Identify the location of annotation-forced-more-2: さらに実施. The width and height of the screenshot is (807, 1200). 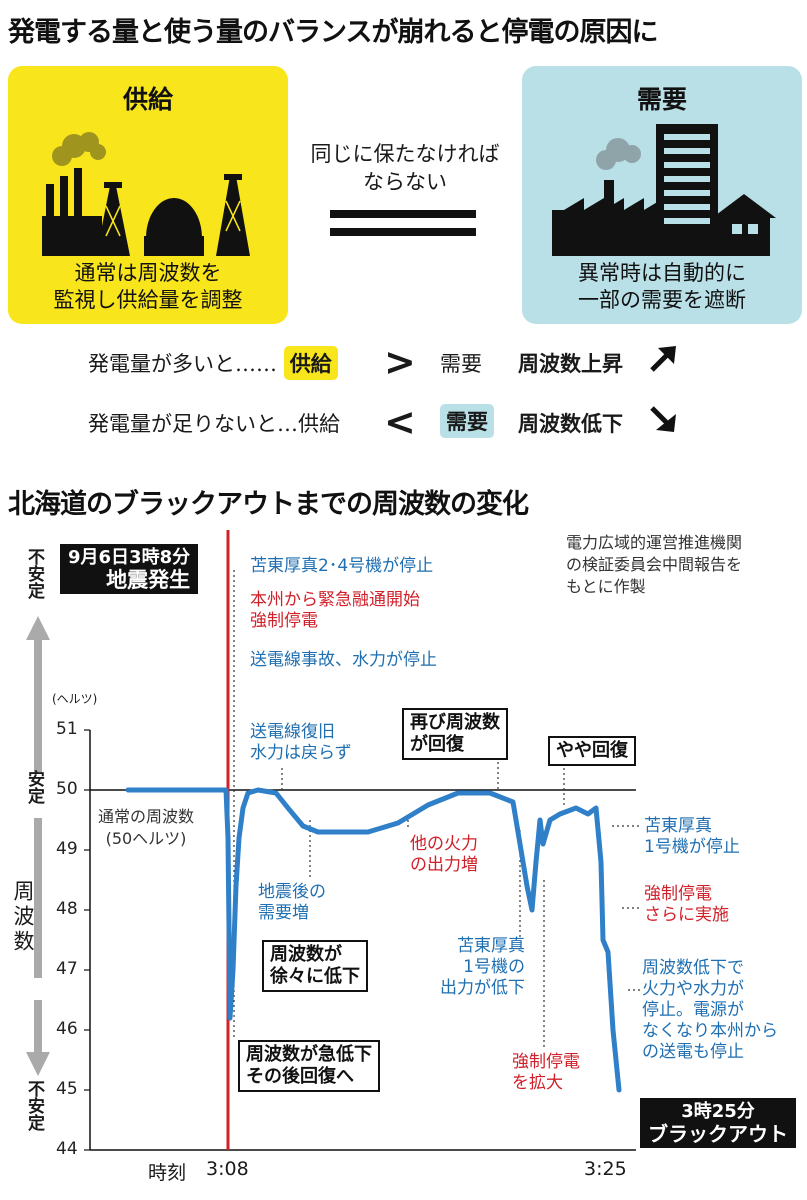
(686, 915).